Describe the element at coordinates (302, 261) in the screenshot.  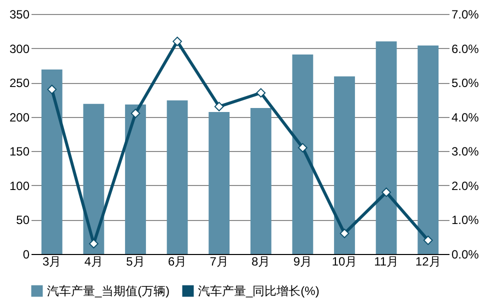
I see `x-tick-label: 9月` at that location.